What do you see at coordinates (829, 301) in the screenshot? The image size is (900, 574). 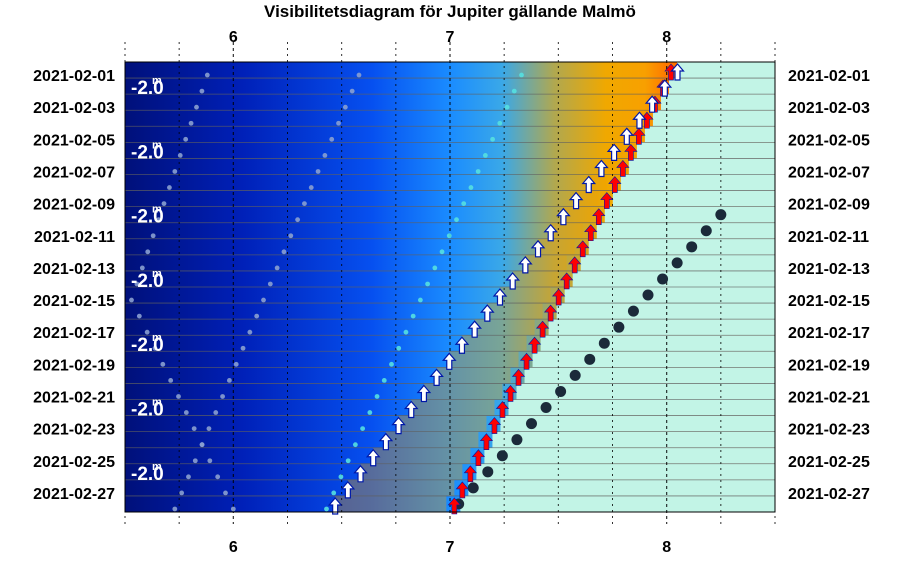 I see `date-label-right: 2021-02-15` at bounding box center [829, 301].